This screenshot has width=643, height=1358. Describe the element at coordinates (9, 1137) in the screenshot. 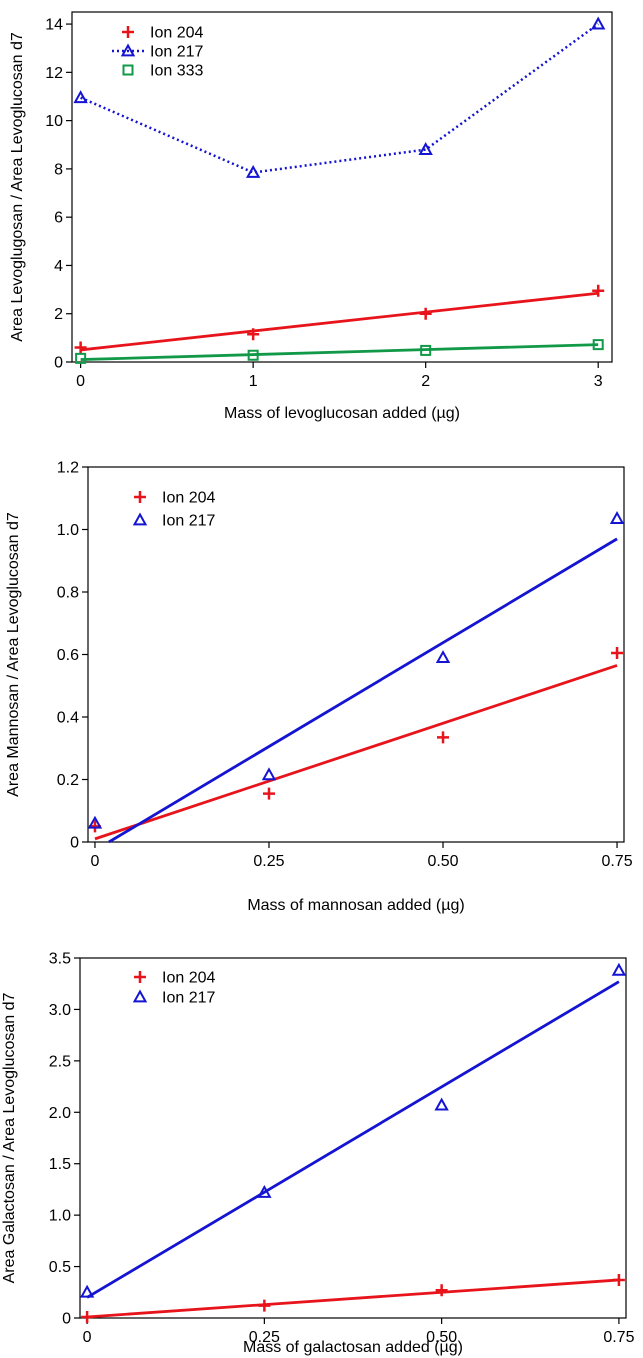

I see `y-axis-label: Area Galactosan / Area Levoglucosan d7` at that location.